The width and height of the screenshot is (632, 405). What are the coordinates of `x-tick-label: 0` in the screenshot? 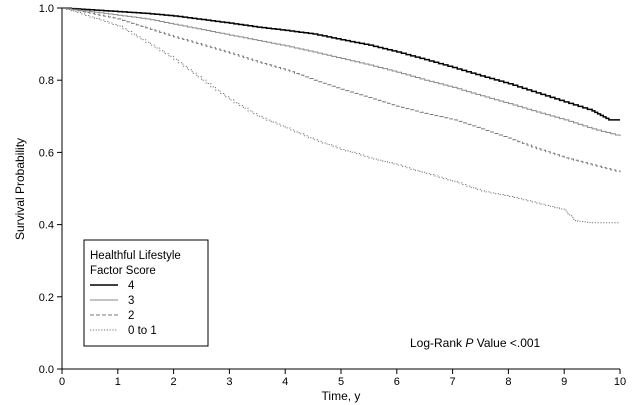 It's located at (62, 382).